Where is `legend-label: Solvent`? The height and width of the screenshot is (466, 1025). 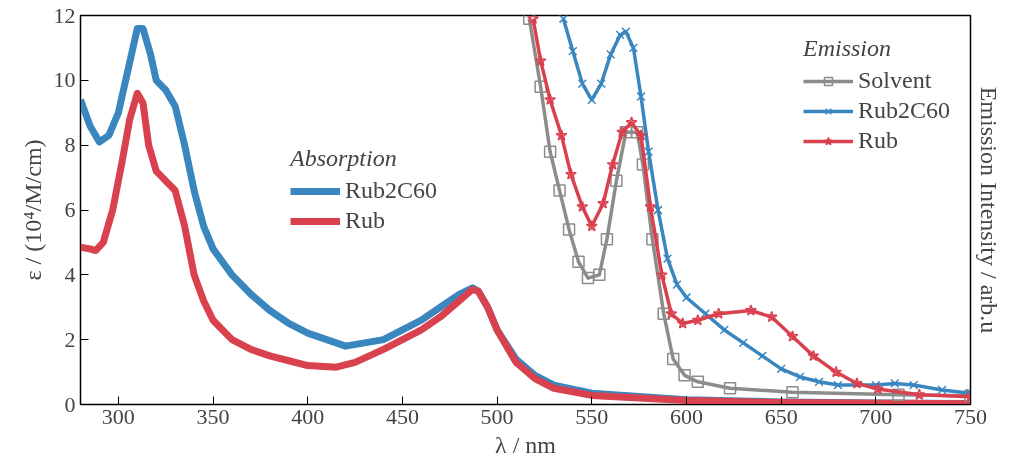
legend-label: Solvent is located at coordinates (894, 80).